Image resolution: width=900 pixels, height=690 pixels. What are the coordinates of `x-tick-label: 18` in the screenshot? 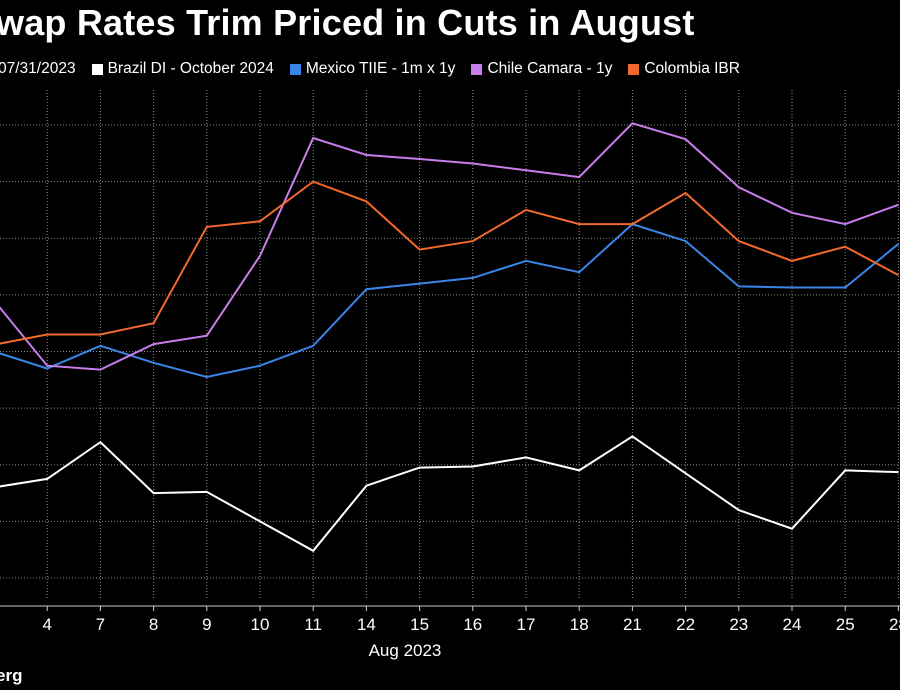 It's located at (579, 624).